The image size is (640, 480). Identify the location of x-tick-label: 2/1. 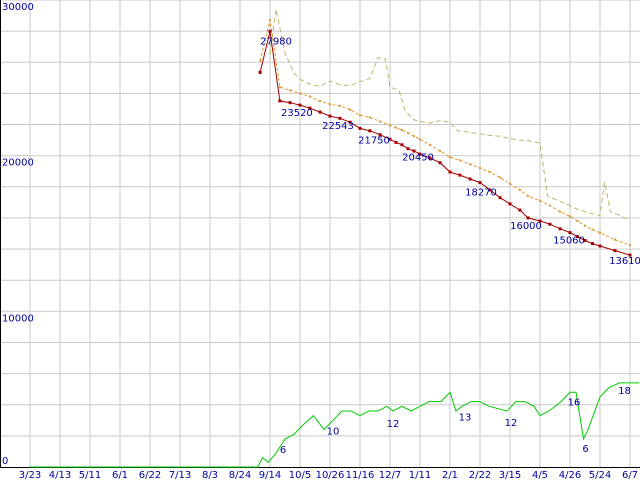
(450, 475).